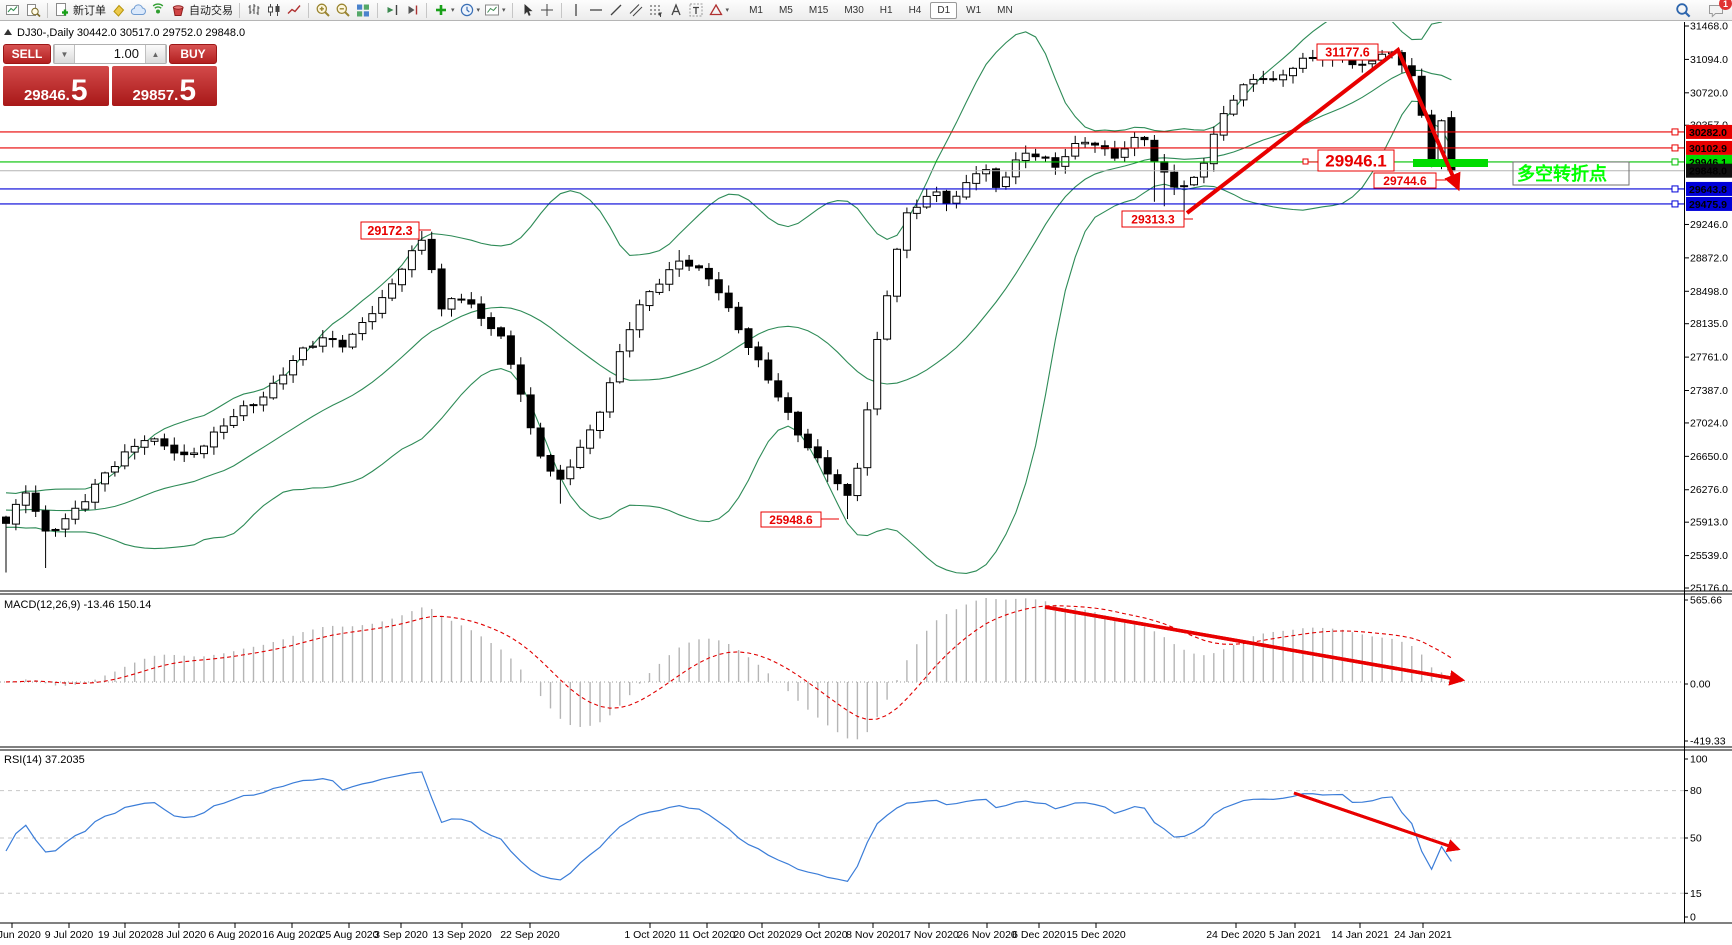 Image resolution: width=1732 pixels, height=945 pixels. What do you see at coordinates (1709, 423) in the screenshot?
I see `svg-text: 27024.0` at bounding box center [1709, 423].